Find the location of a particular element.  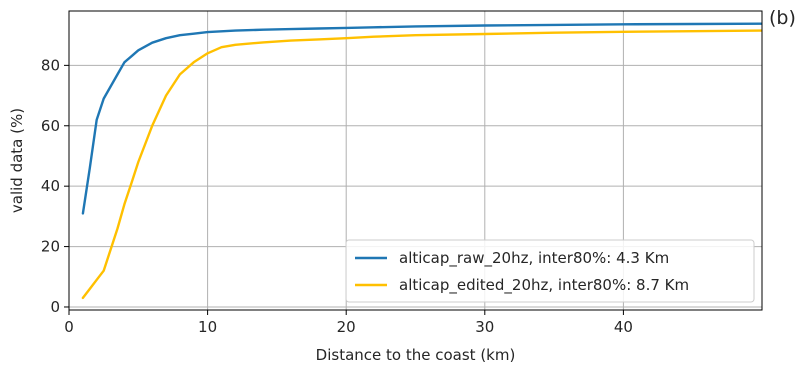

y-tick-label: 0 is located at coordinates (55, 307).